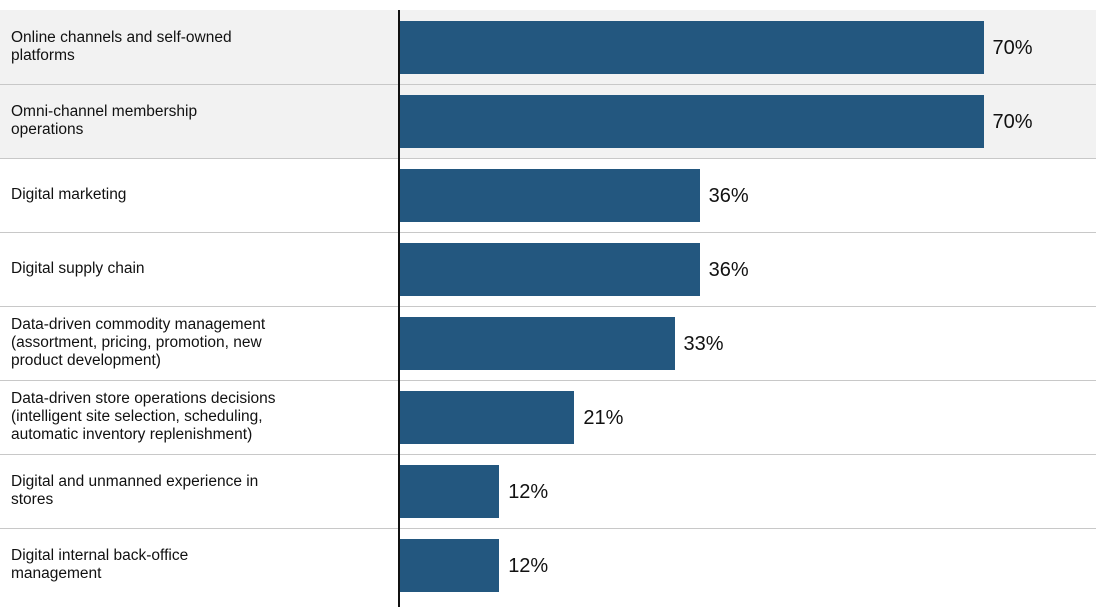  I want to click on bar-value-label: 21%, so click(603, 417).